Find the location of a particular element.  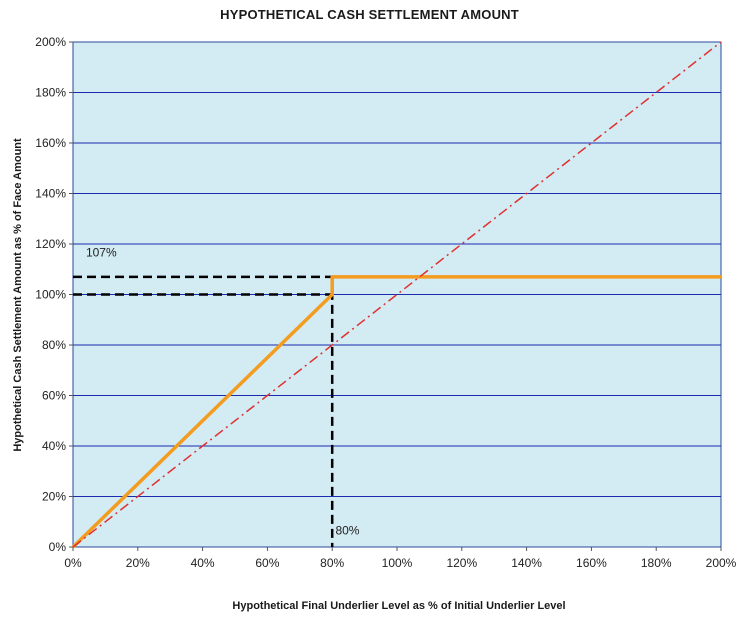

y-tick-label: 160% is located at coordinates (50, 143).